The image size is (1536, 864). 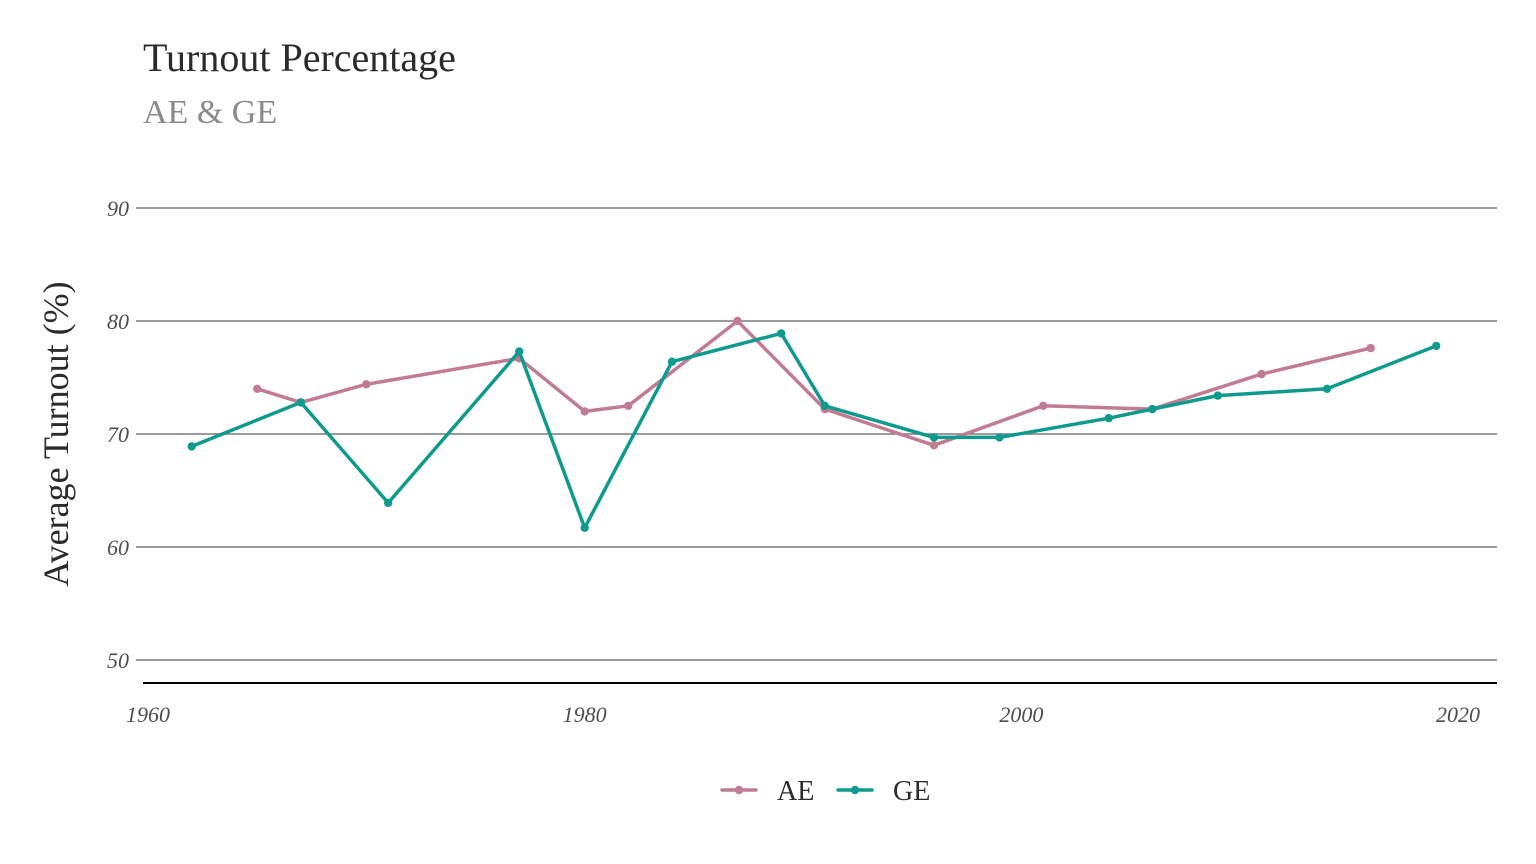 What do you see at coordinates (1152, 409) in the screenshot?
I see `data-point-ge-2006` at bounding box center [1152, 409].